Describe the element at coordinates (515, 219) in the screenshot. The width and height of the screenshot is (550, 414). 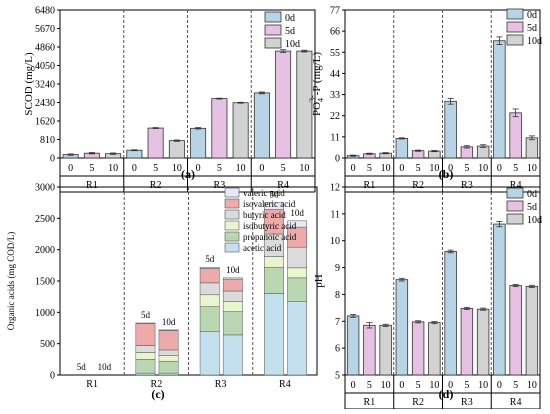
I see `legend-swatch-10d` at that location.